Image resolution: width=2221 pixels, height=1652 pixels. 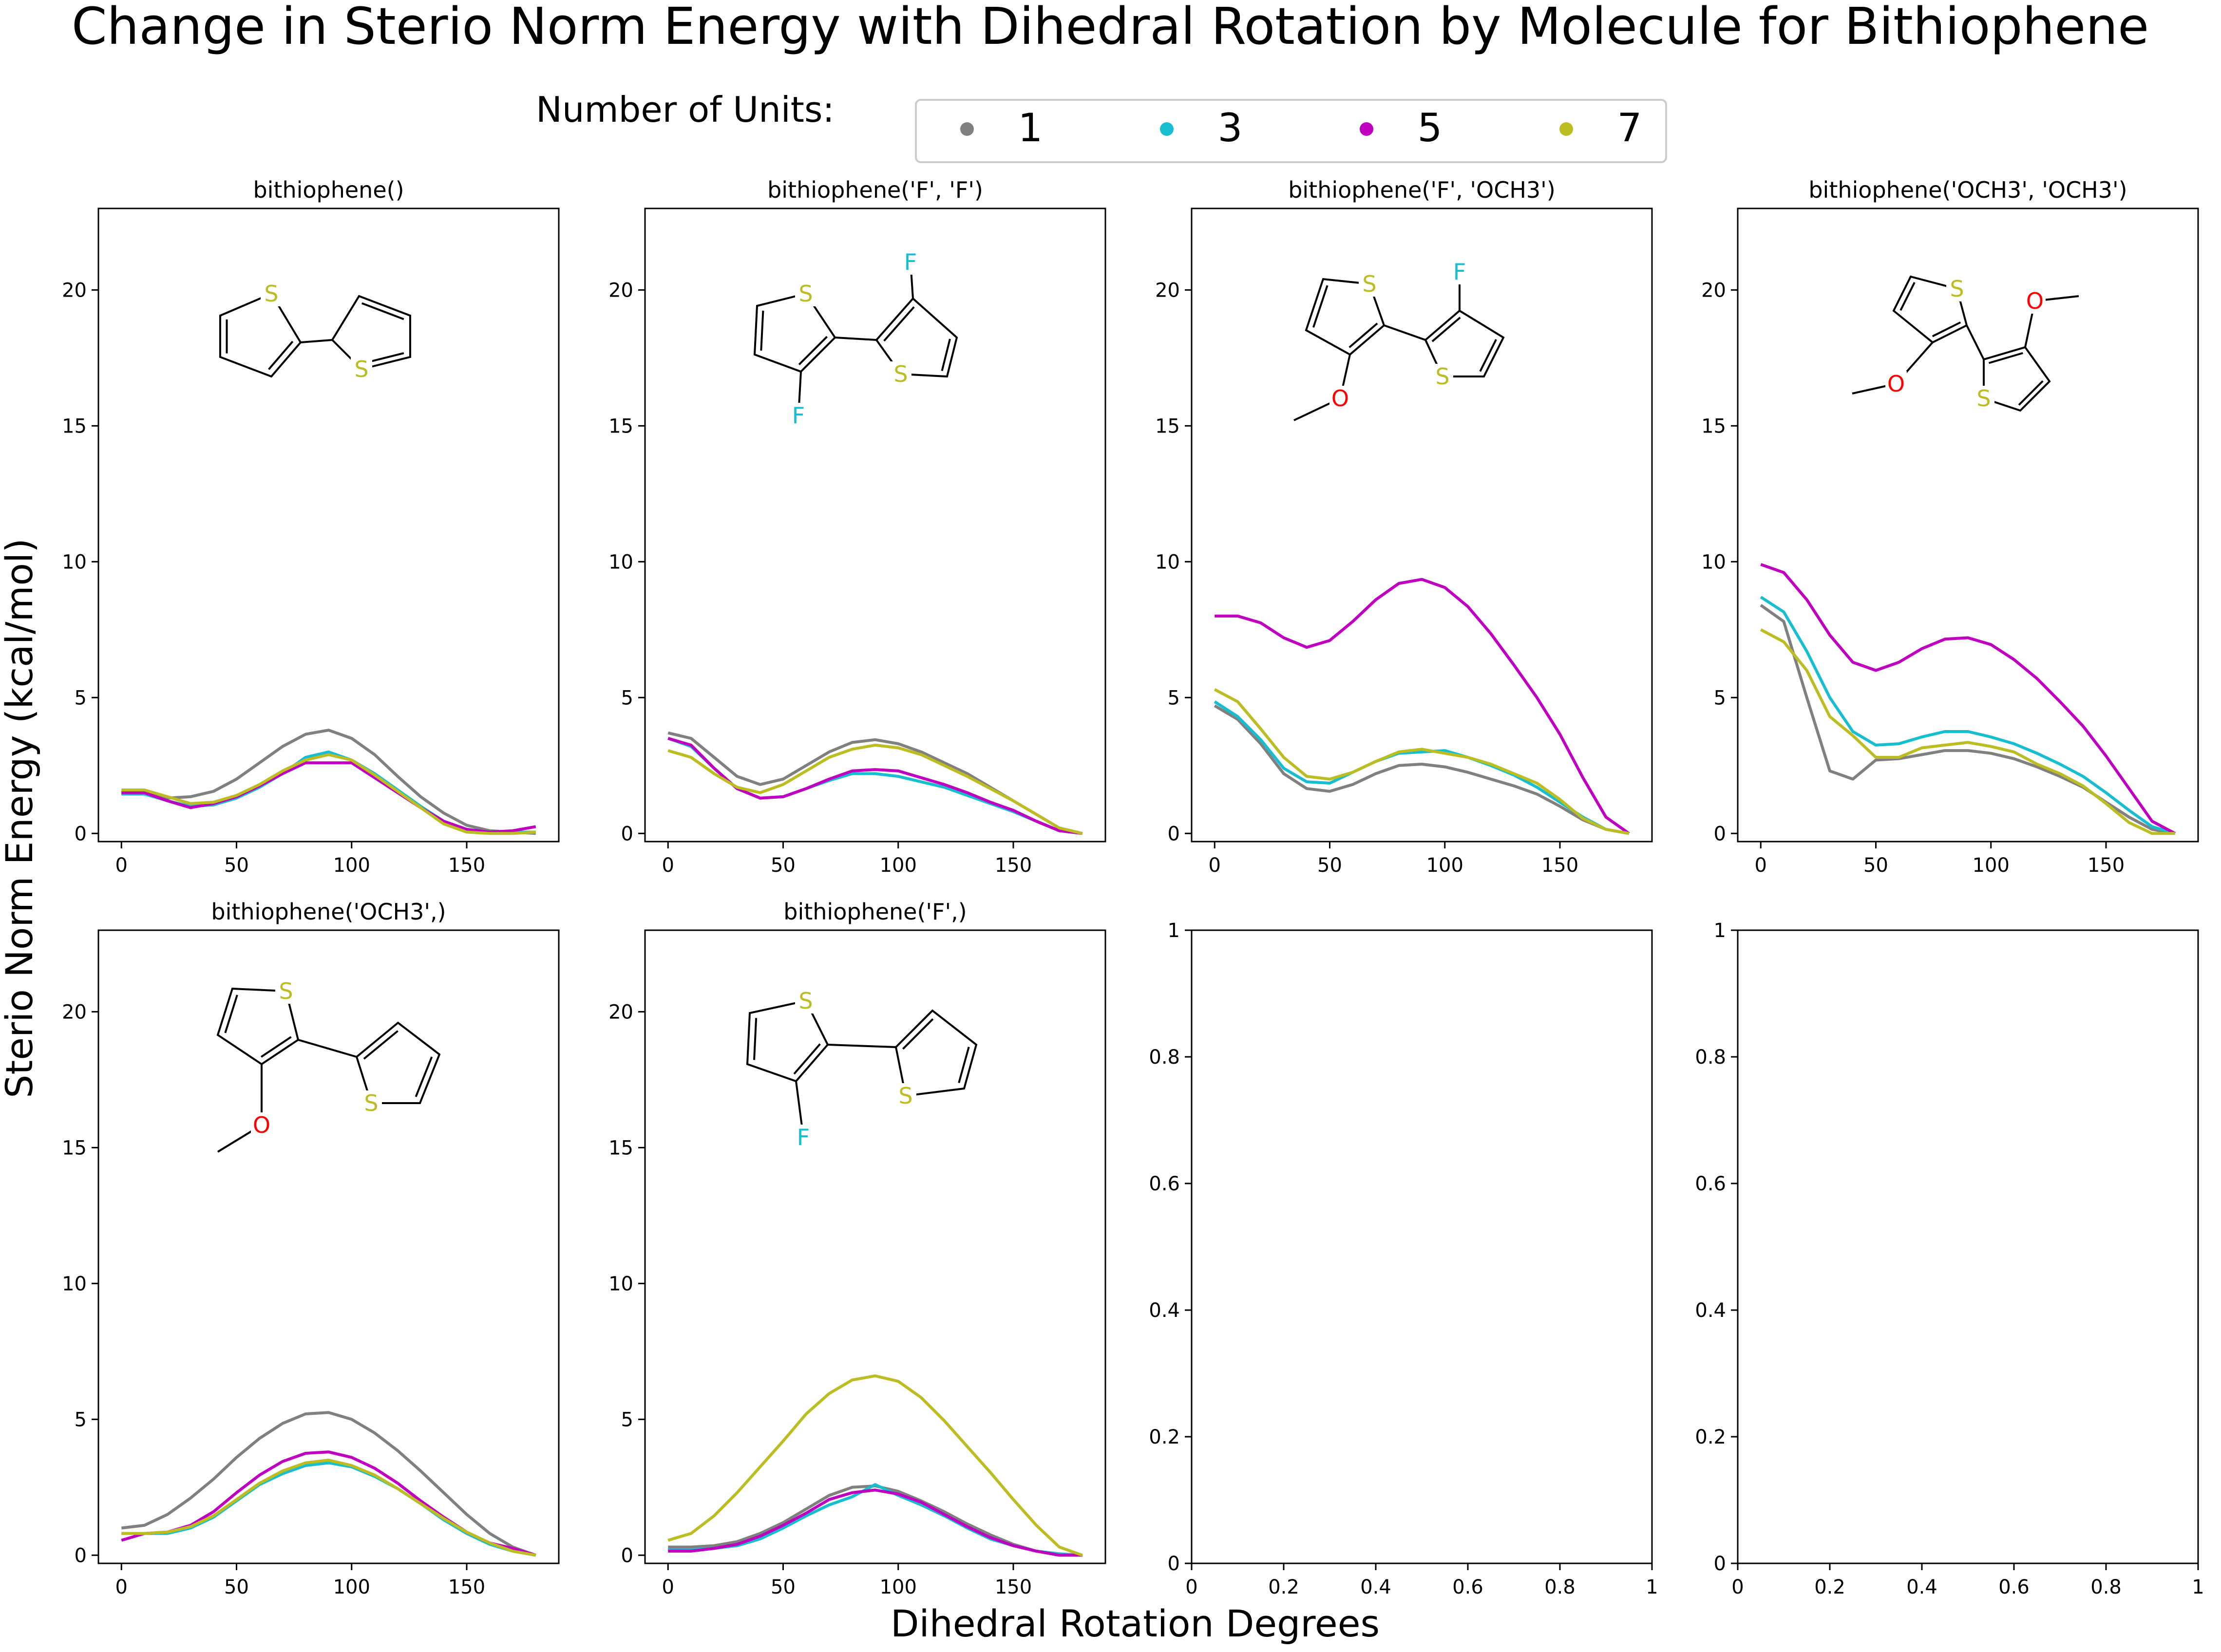 I want to click on molecule-structure: SS, so click(x=315, y=332).